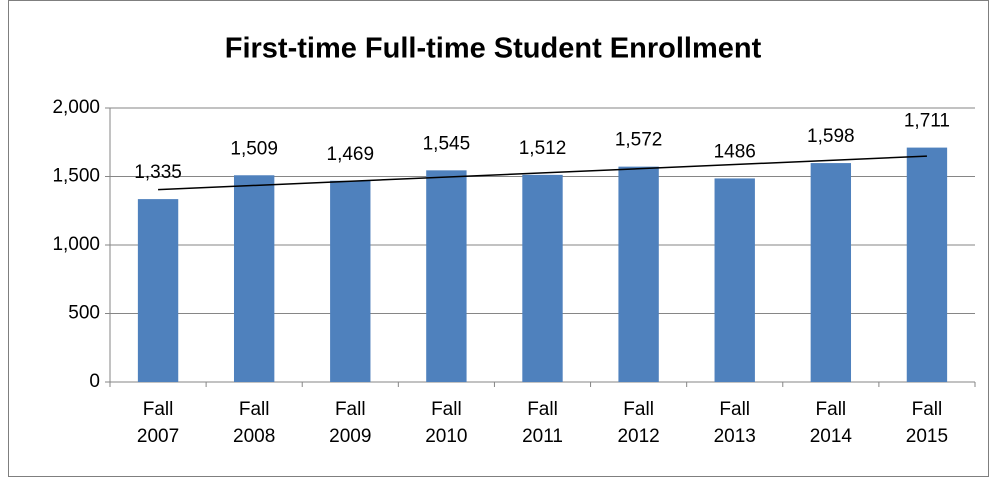  Describe the element at coordinates (542, 423) in the screenshot. I see `x-tick-label: Fall 2011` at that location.